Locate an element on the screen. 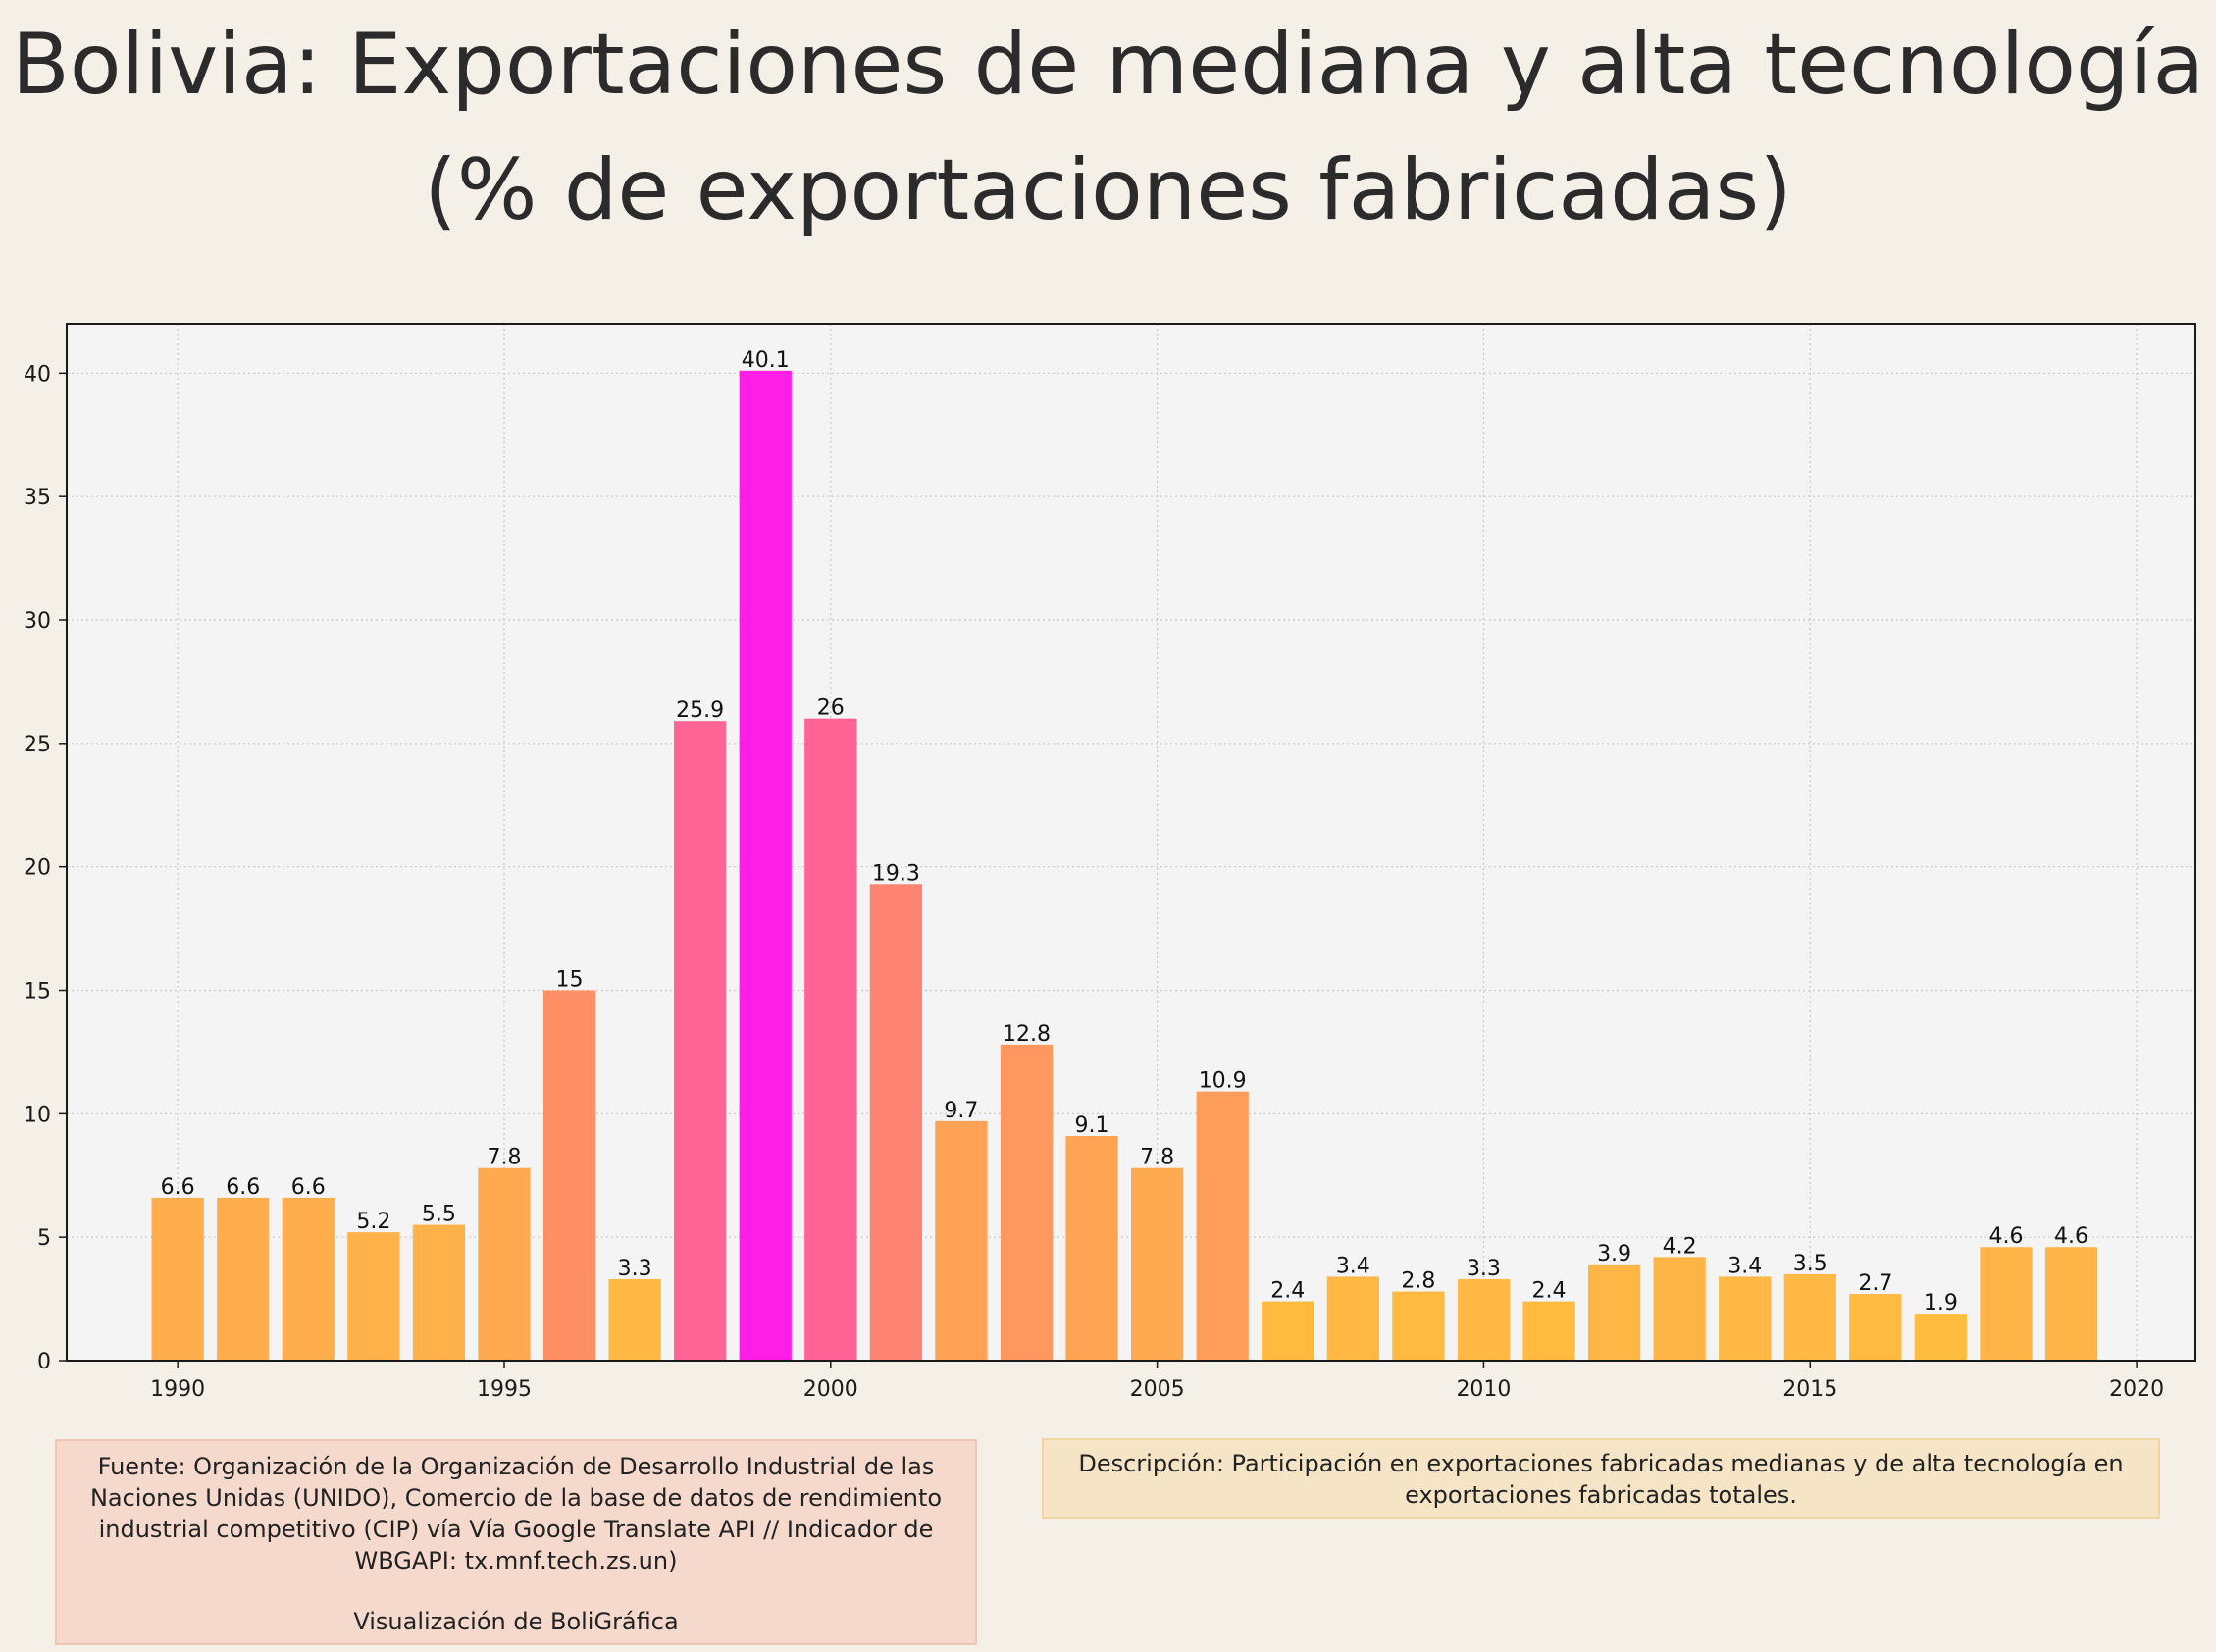  bar-2015 is located at coordinates (1810, 1317).